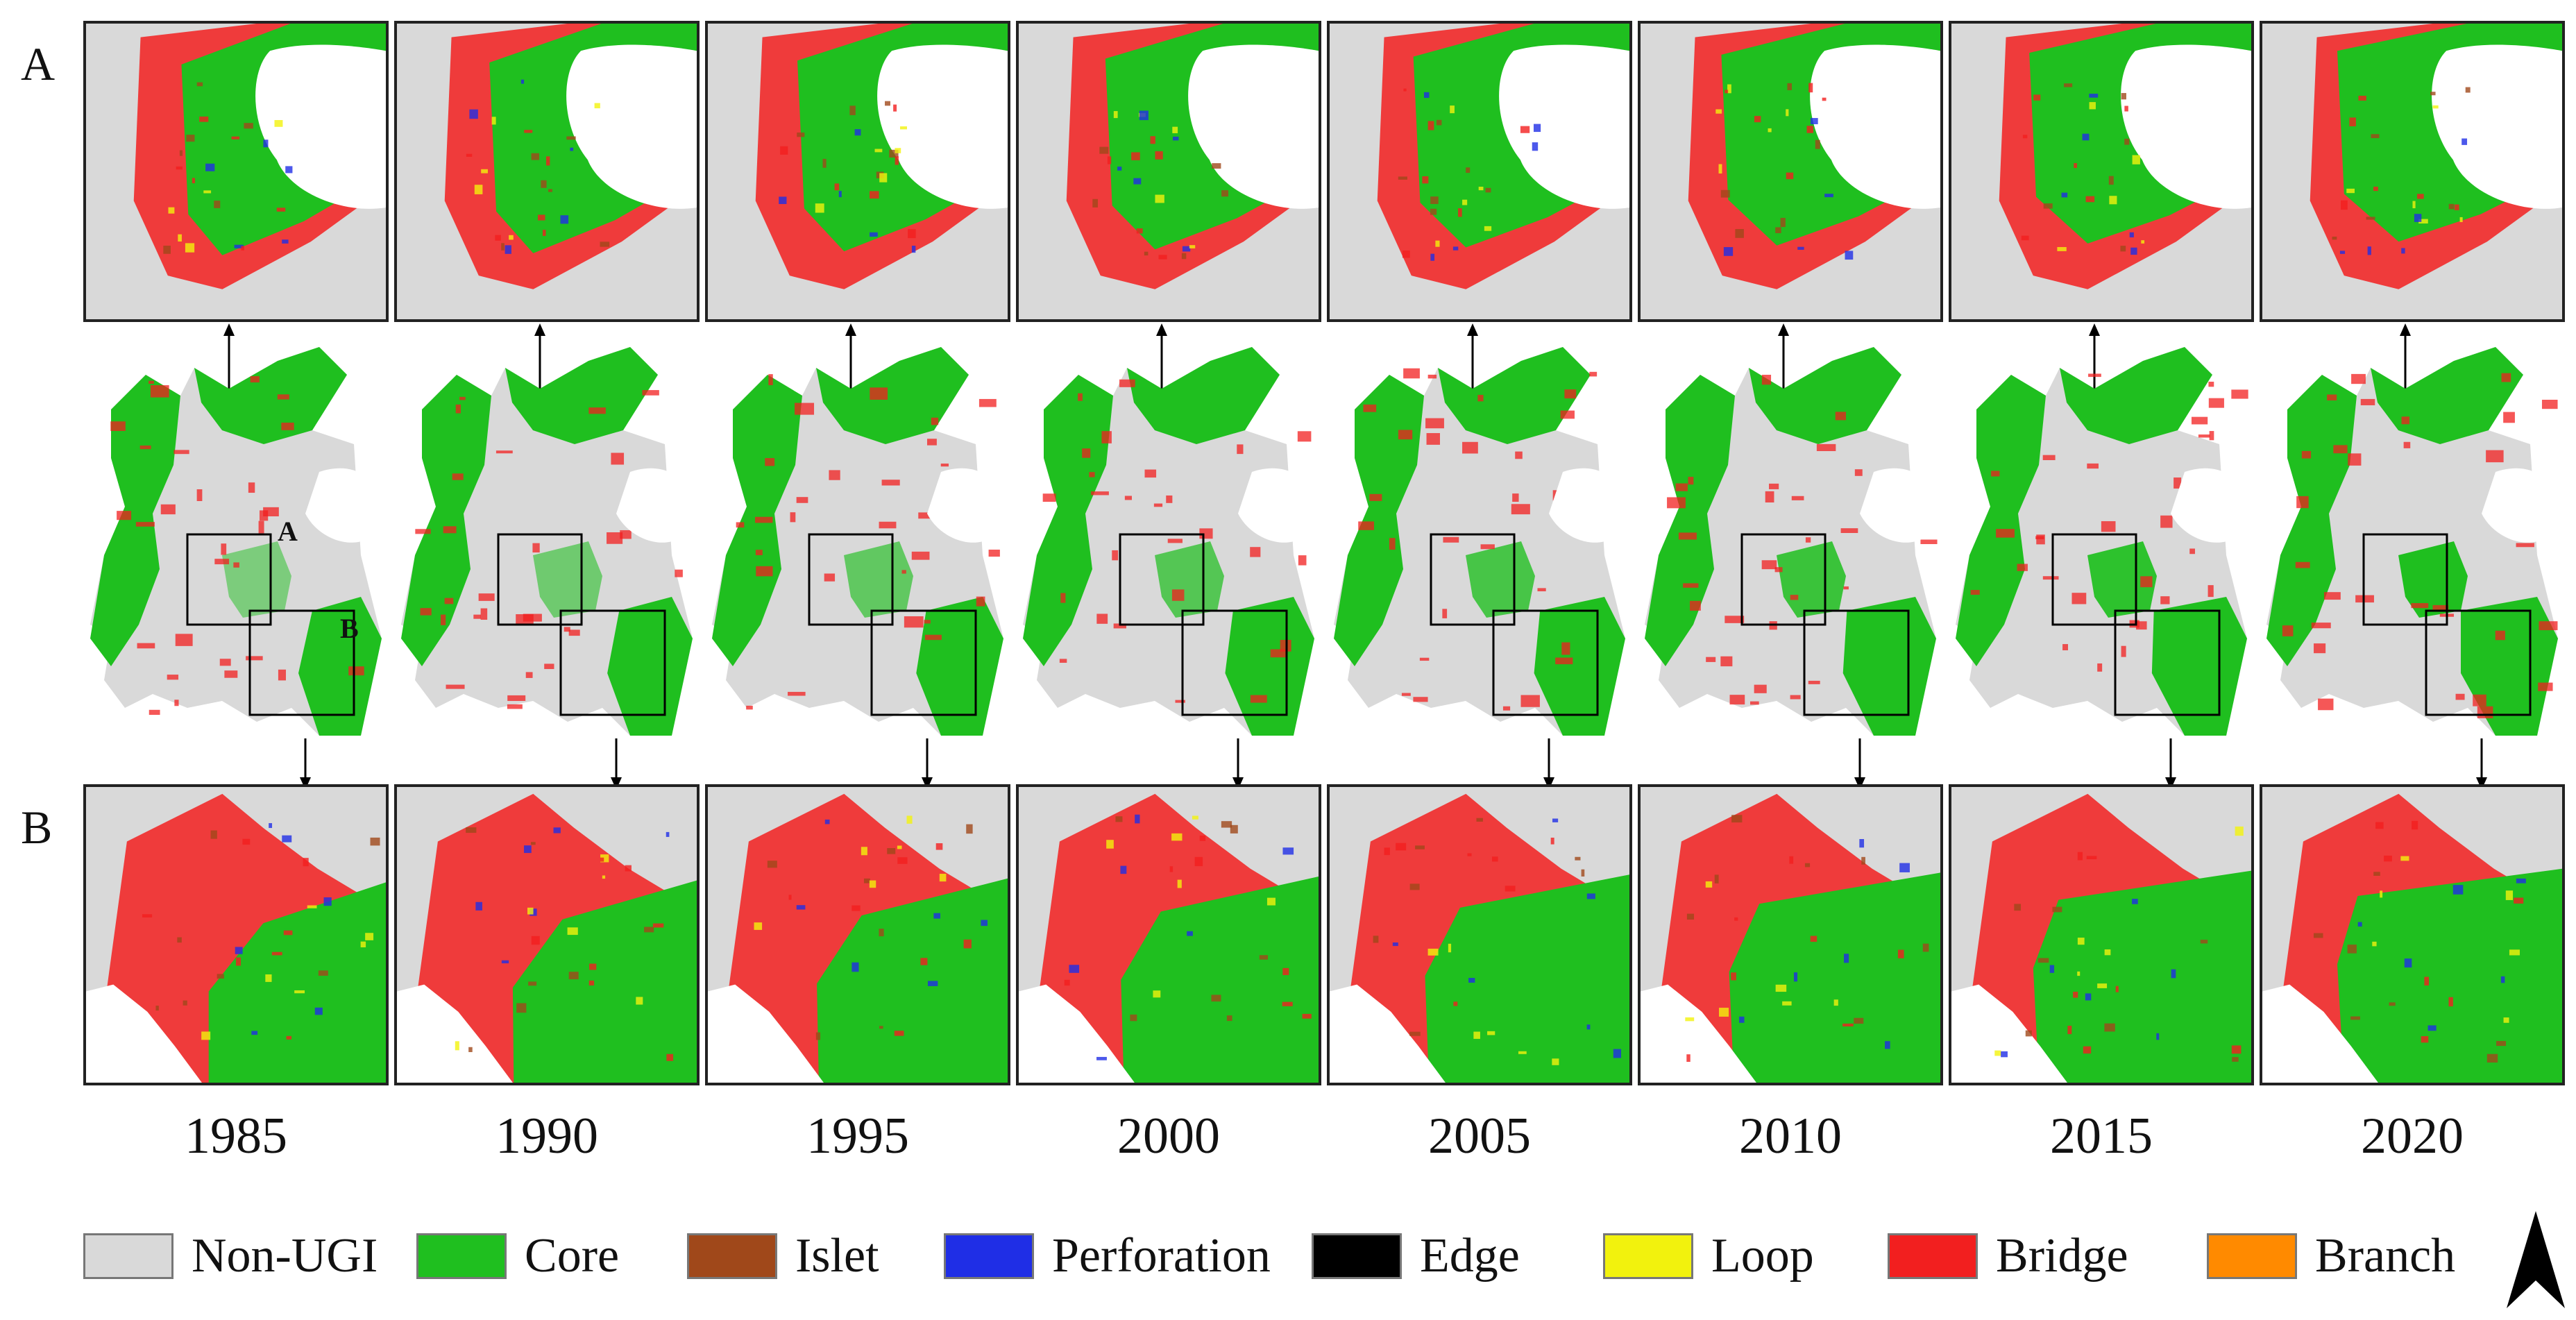 The height and width of the screenshot is (1320, 2576). Describe the element at coordinates (572, 1256) in the screenshot. I see `legend-label: Core` at that location.